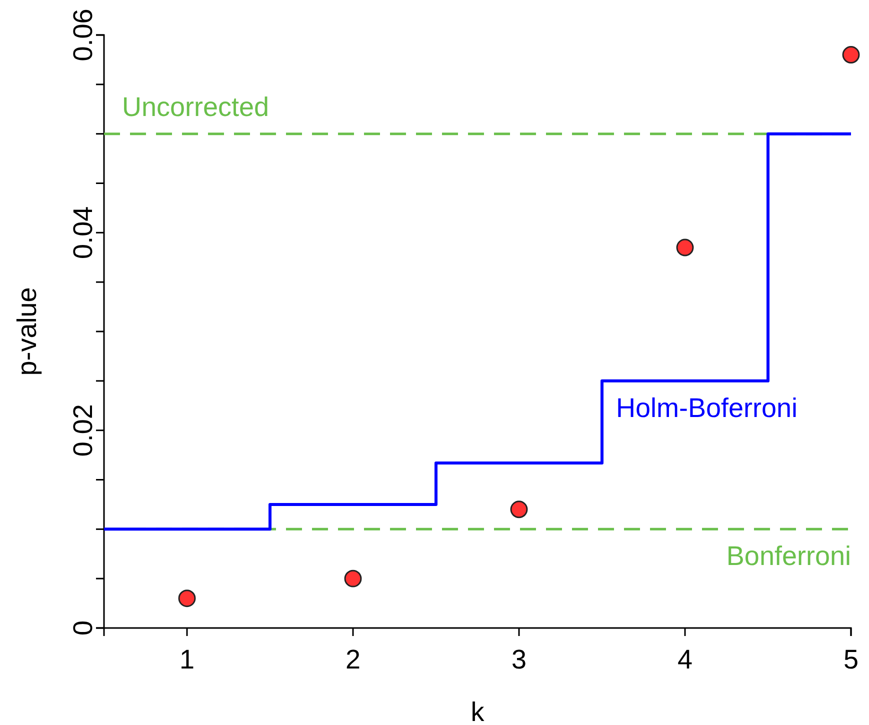 The height and width of the screenshot is (725, 869). I want to click on ref-line-label: Uncorrected, so click(196, 107).